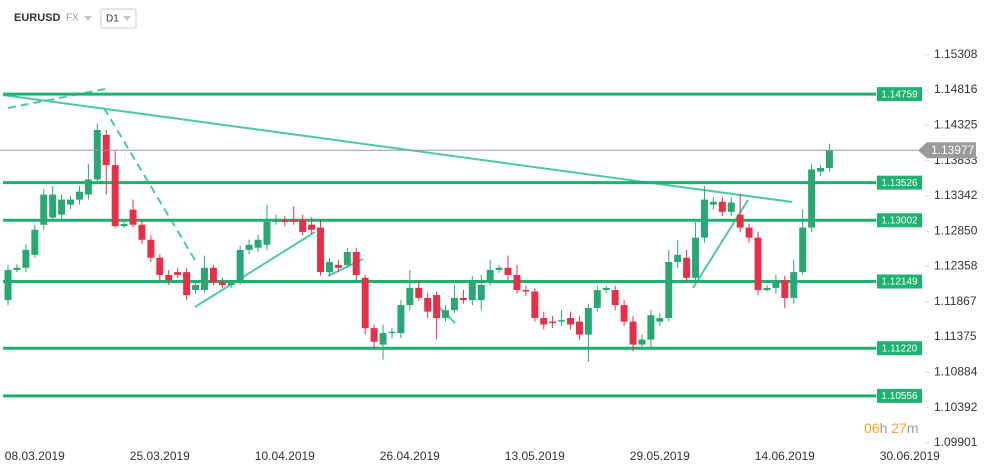 The height and width of the screenshot is (473, 990). I want to click on y-tick-label: 1.11867, so click(955, 301).